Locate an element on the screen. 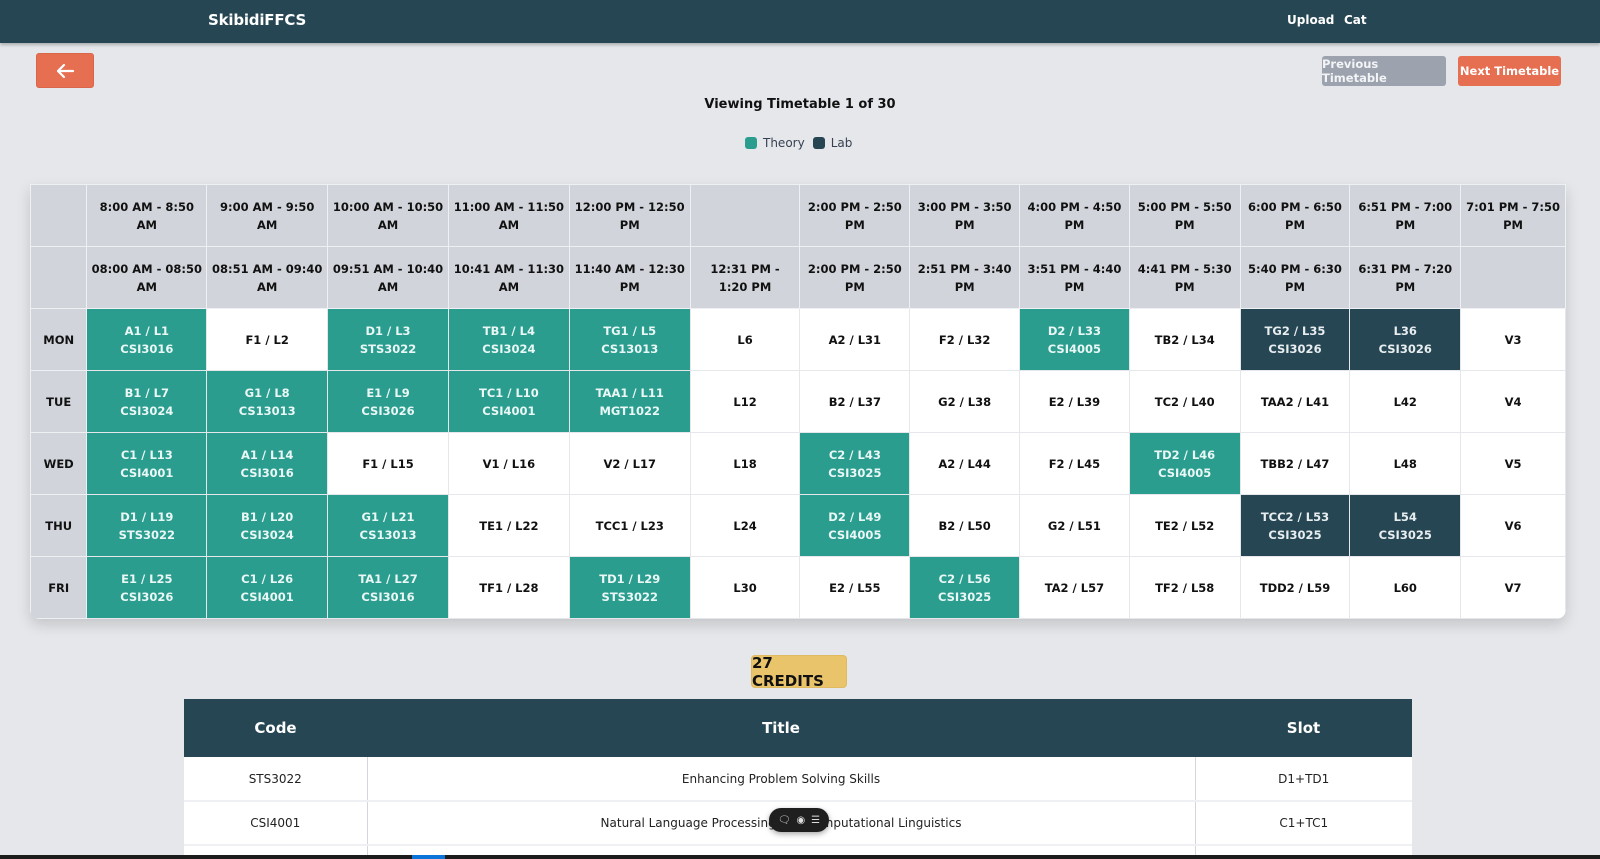 The width and height of the screenshot is (1600, 859). slot-cell-lab: TCC2 / L53 CSI3025 is located at coordinates (1295, 525).